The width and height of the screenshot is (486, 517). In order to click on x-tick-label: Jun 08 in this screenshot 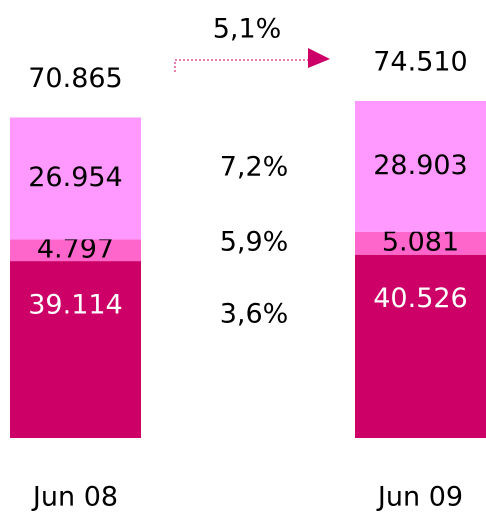, I will do `click(74, 497)`.